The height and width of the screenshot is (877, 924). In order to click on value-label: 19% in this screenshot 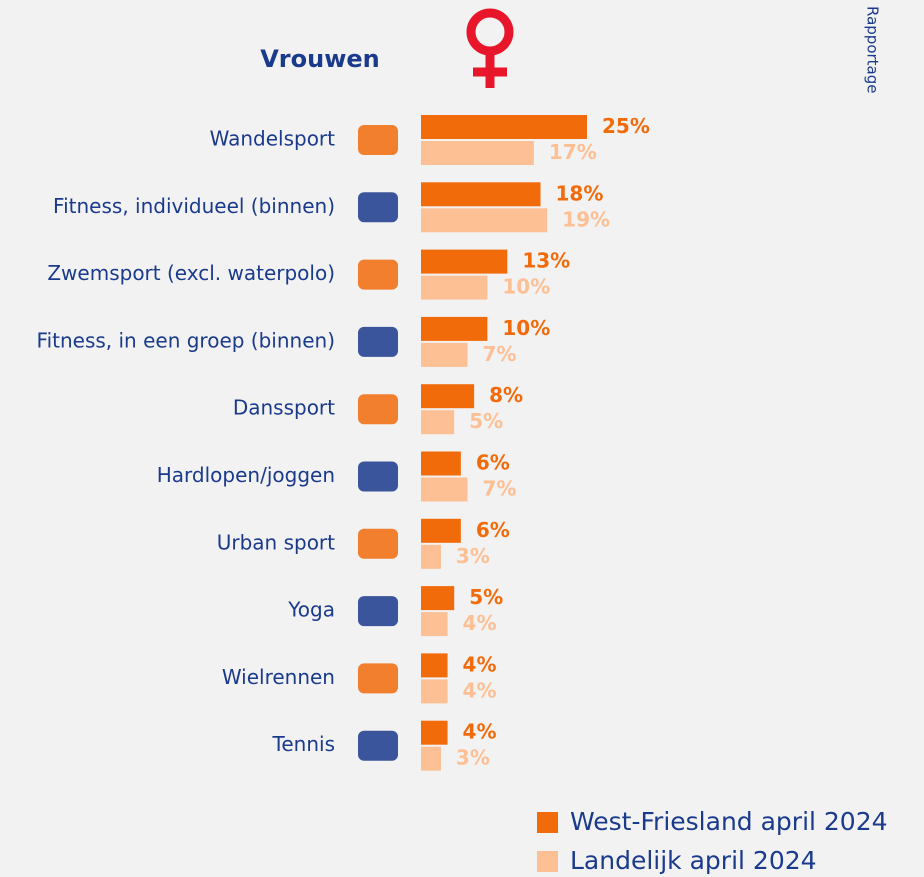, I will do `click(586, 219)`.